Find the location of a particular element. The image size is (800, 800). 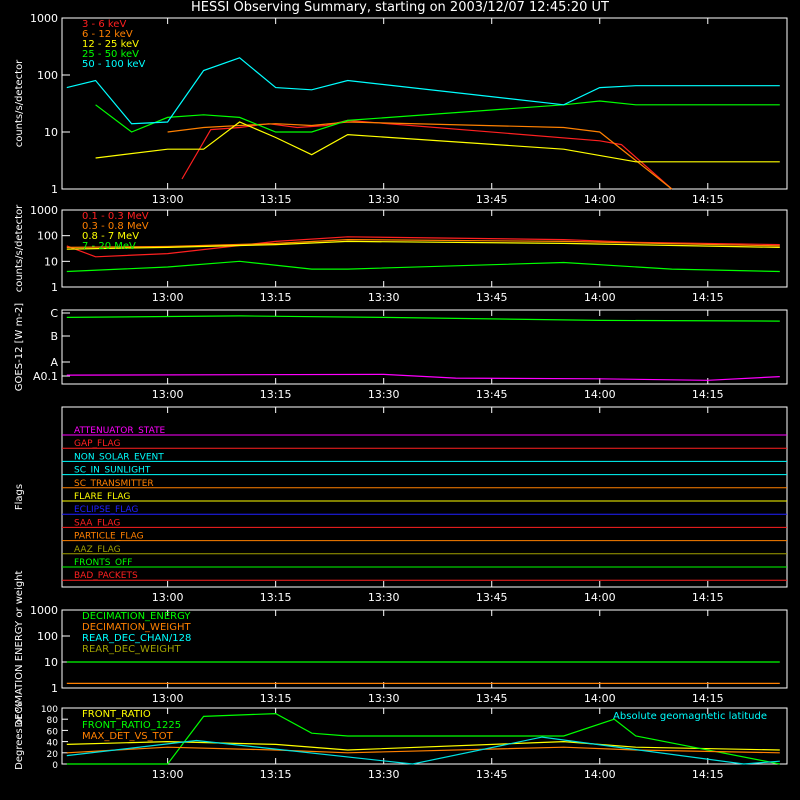

ratio-ytick-label: 80 is located at coordinates (53, 721).